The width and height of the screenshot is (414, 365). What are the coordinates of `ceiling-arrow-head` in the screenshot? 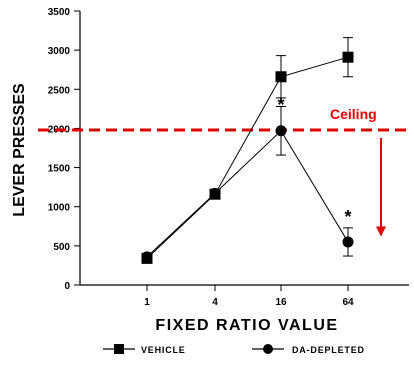 It's located at (381, 231).